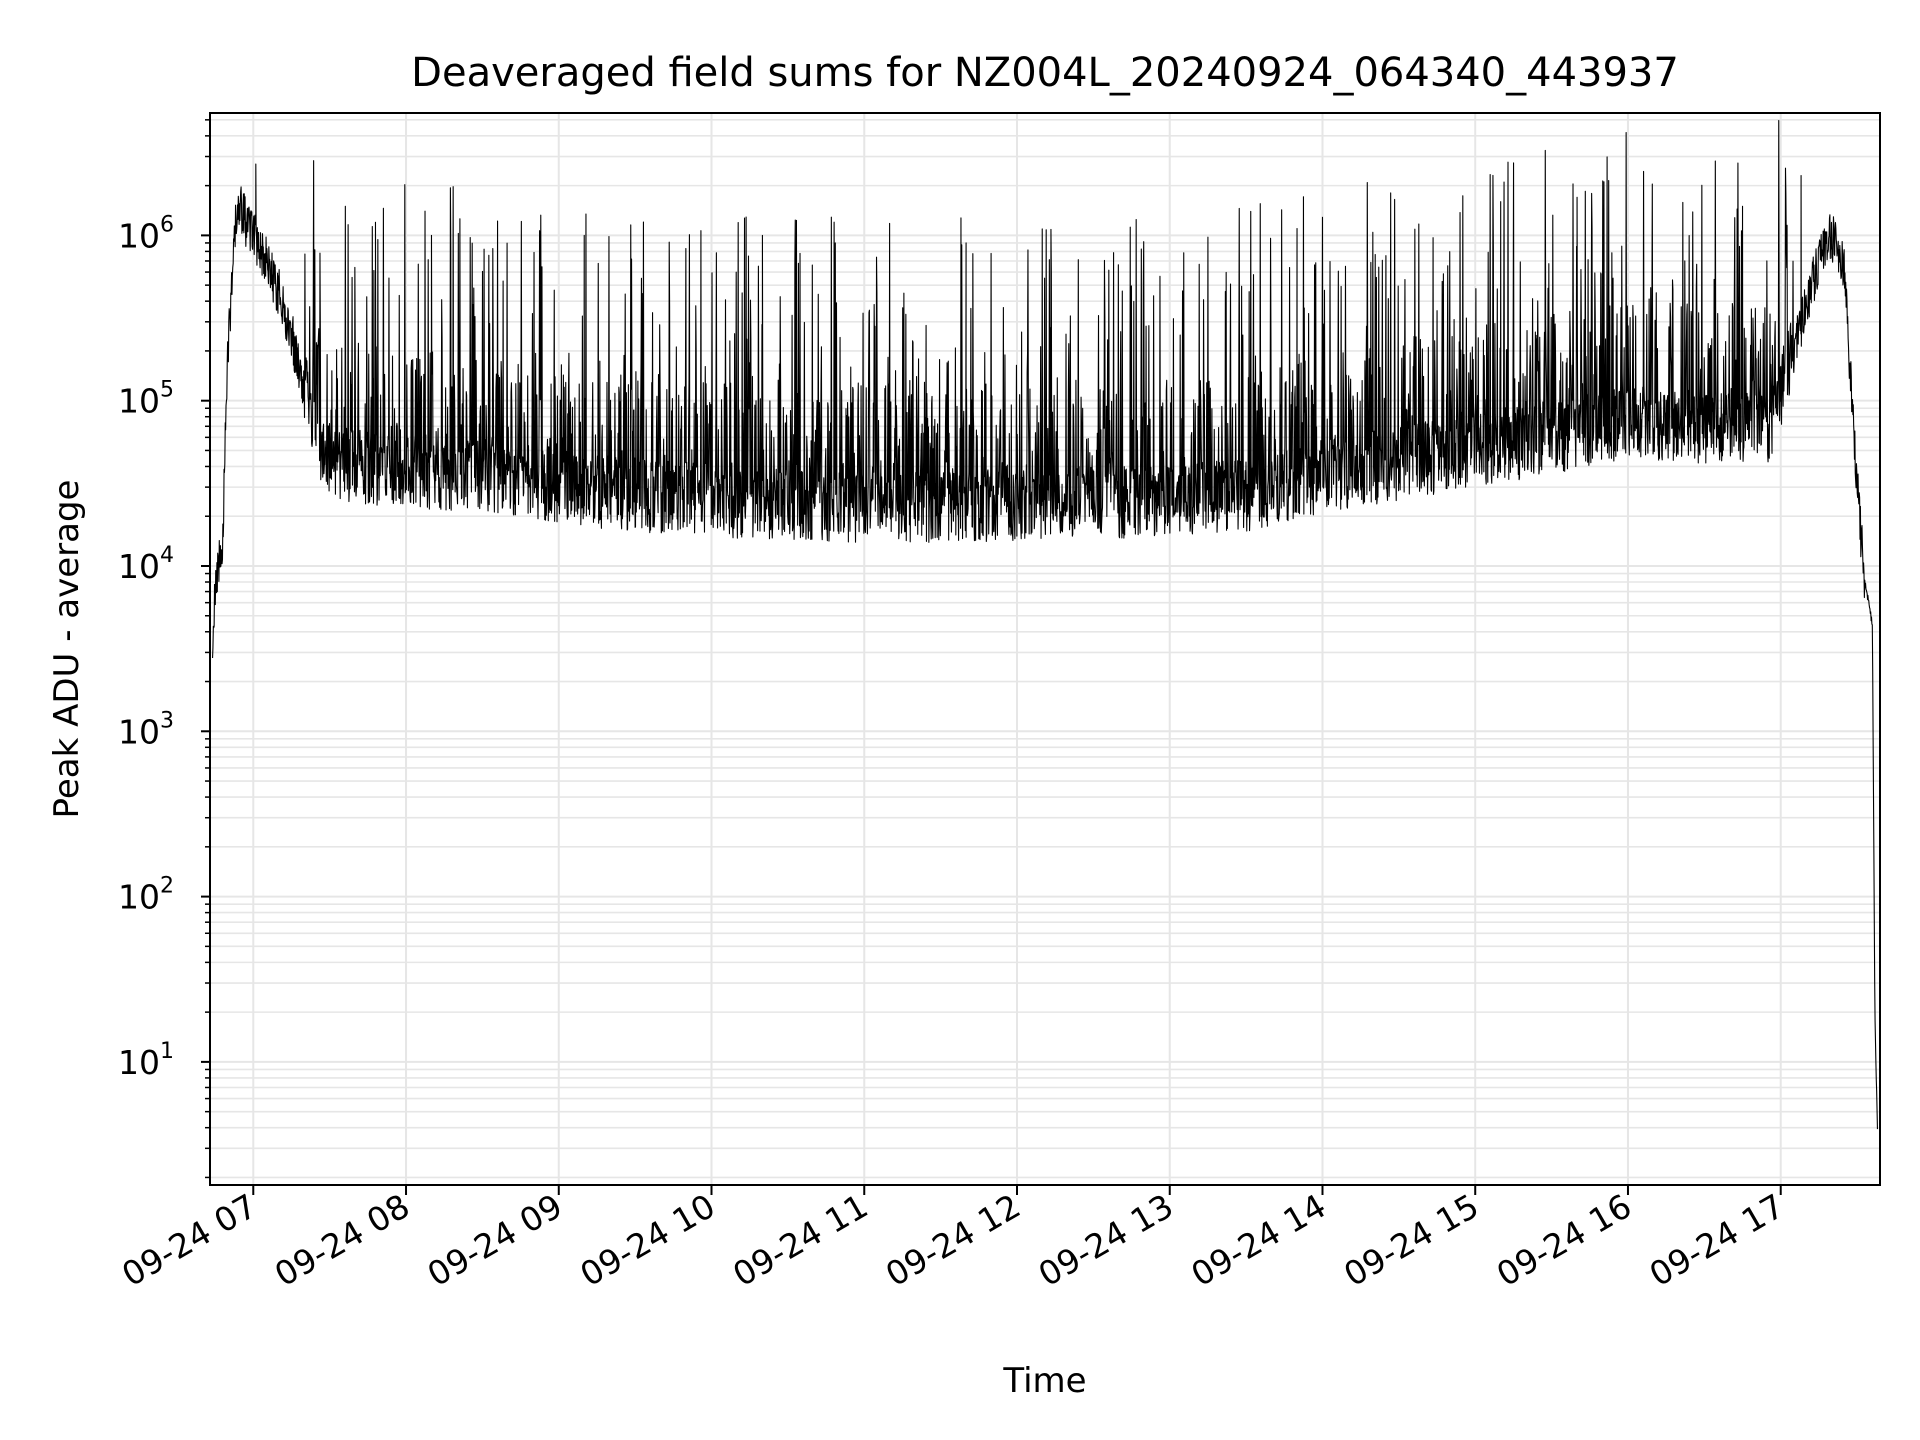 This screenshot has height=1440, width=1920. What do you see at coordinates (1044, 1381) in the screenshot?
I see `x-axis-label: Time` at bounding box center [1044, 1381].